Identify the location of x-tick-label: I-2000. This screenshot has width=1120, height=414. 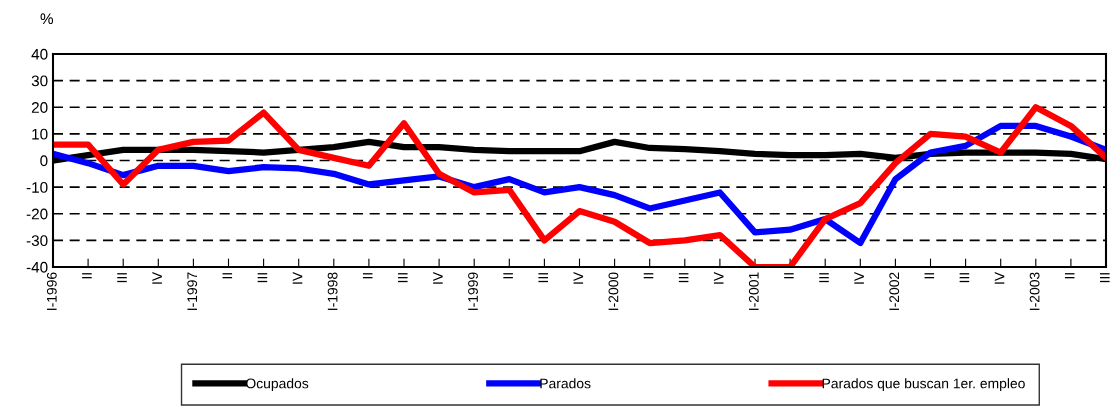
(613, 291).